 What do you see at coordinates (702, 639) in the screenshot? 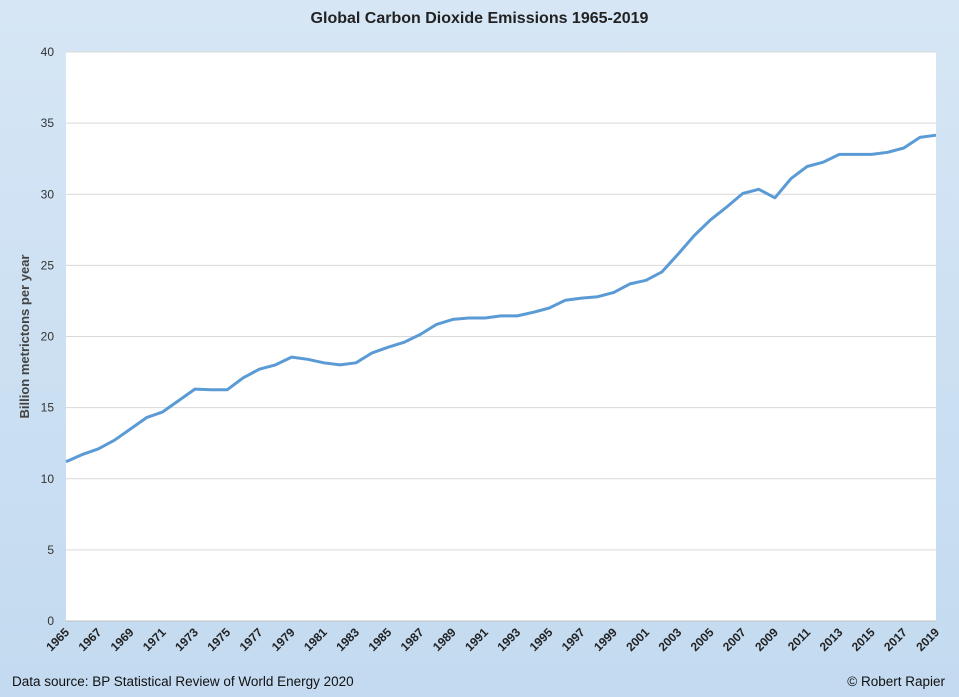
I see `x-tick-label: 2005` at bounding box center [702, 639].